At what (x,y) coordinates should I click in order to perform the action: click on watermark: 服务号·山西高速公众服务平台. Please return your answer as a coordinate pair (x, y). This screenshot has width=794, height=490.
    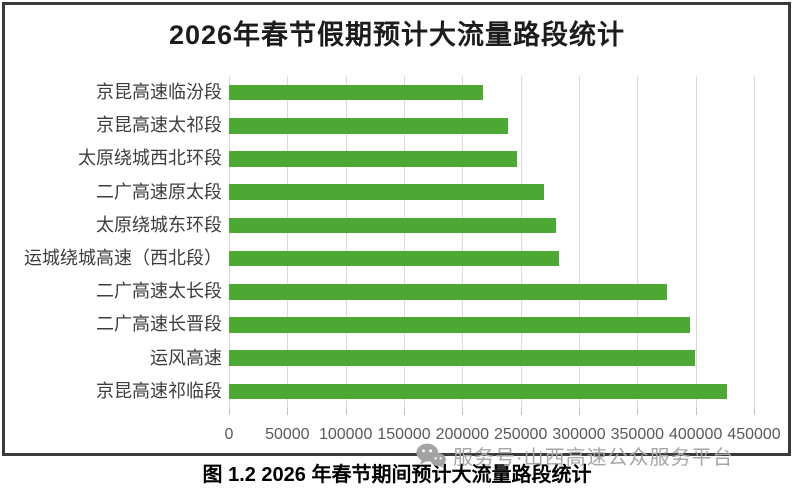
    Looking at the image, I should click on (575, 455).